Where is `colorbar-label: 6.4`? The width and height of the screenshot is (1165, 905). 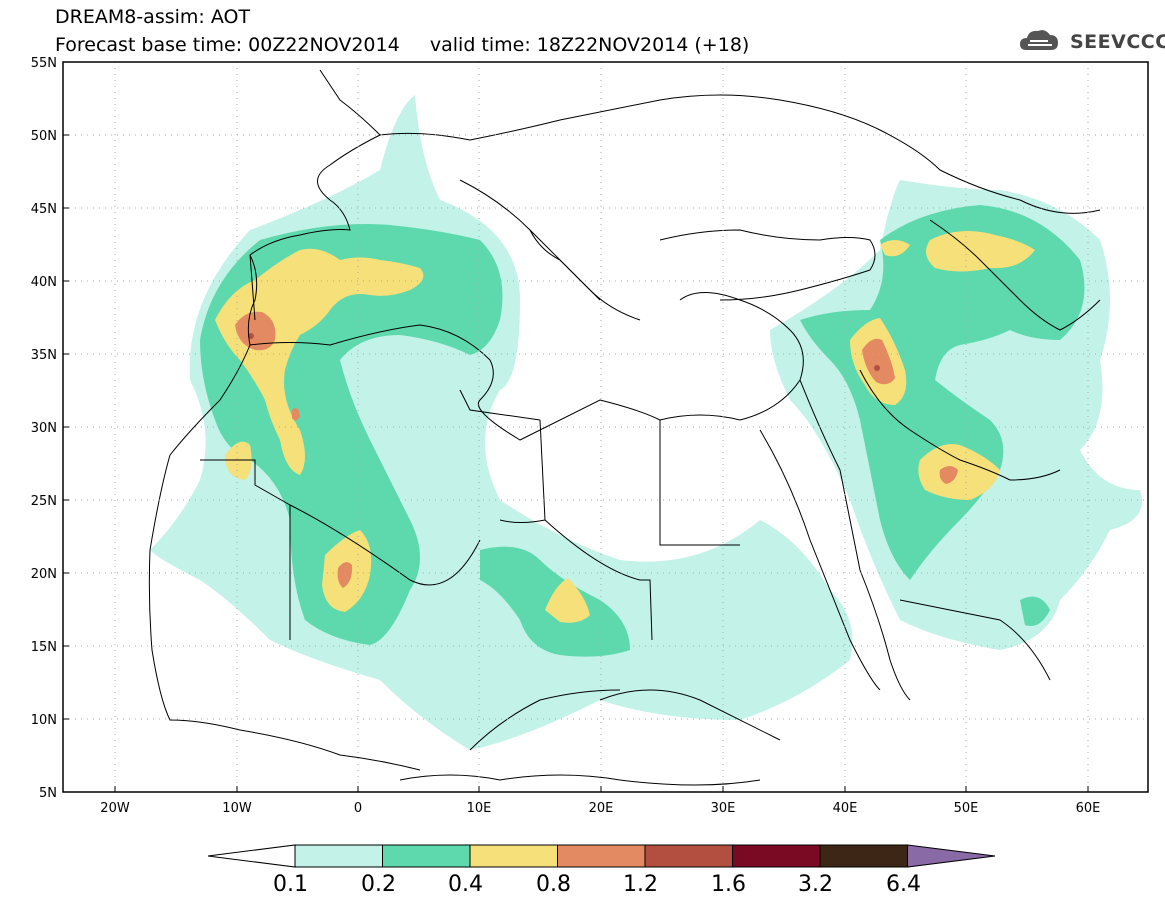
colorbar-label: 6.4 is located at coordinates (903, 884).